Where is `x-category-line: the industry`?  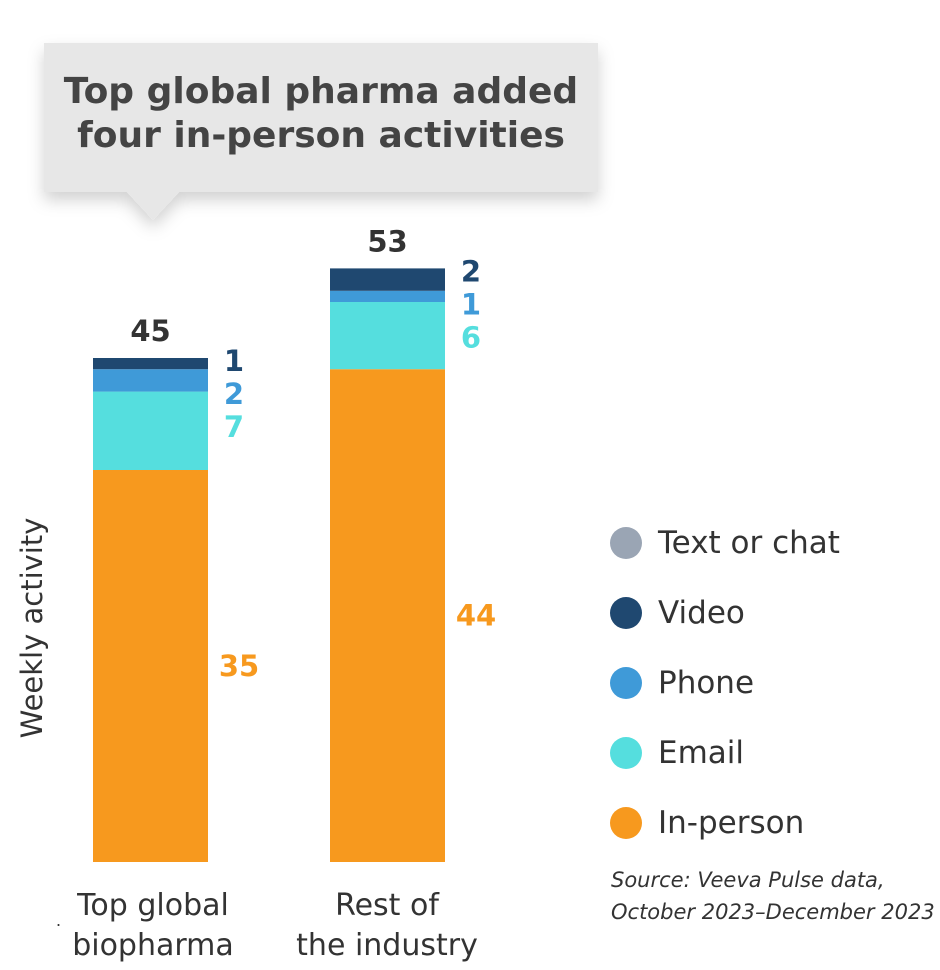 x-category-line: the industry is located at coordinates (387, 945).